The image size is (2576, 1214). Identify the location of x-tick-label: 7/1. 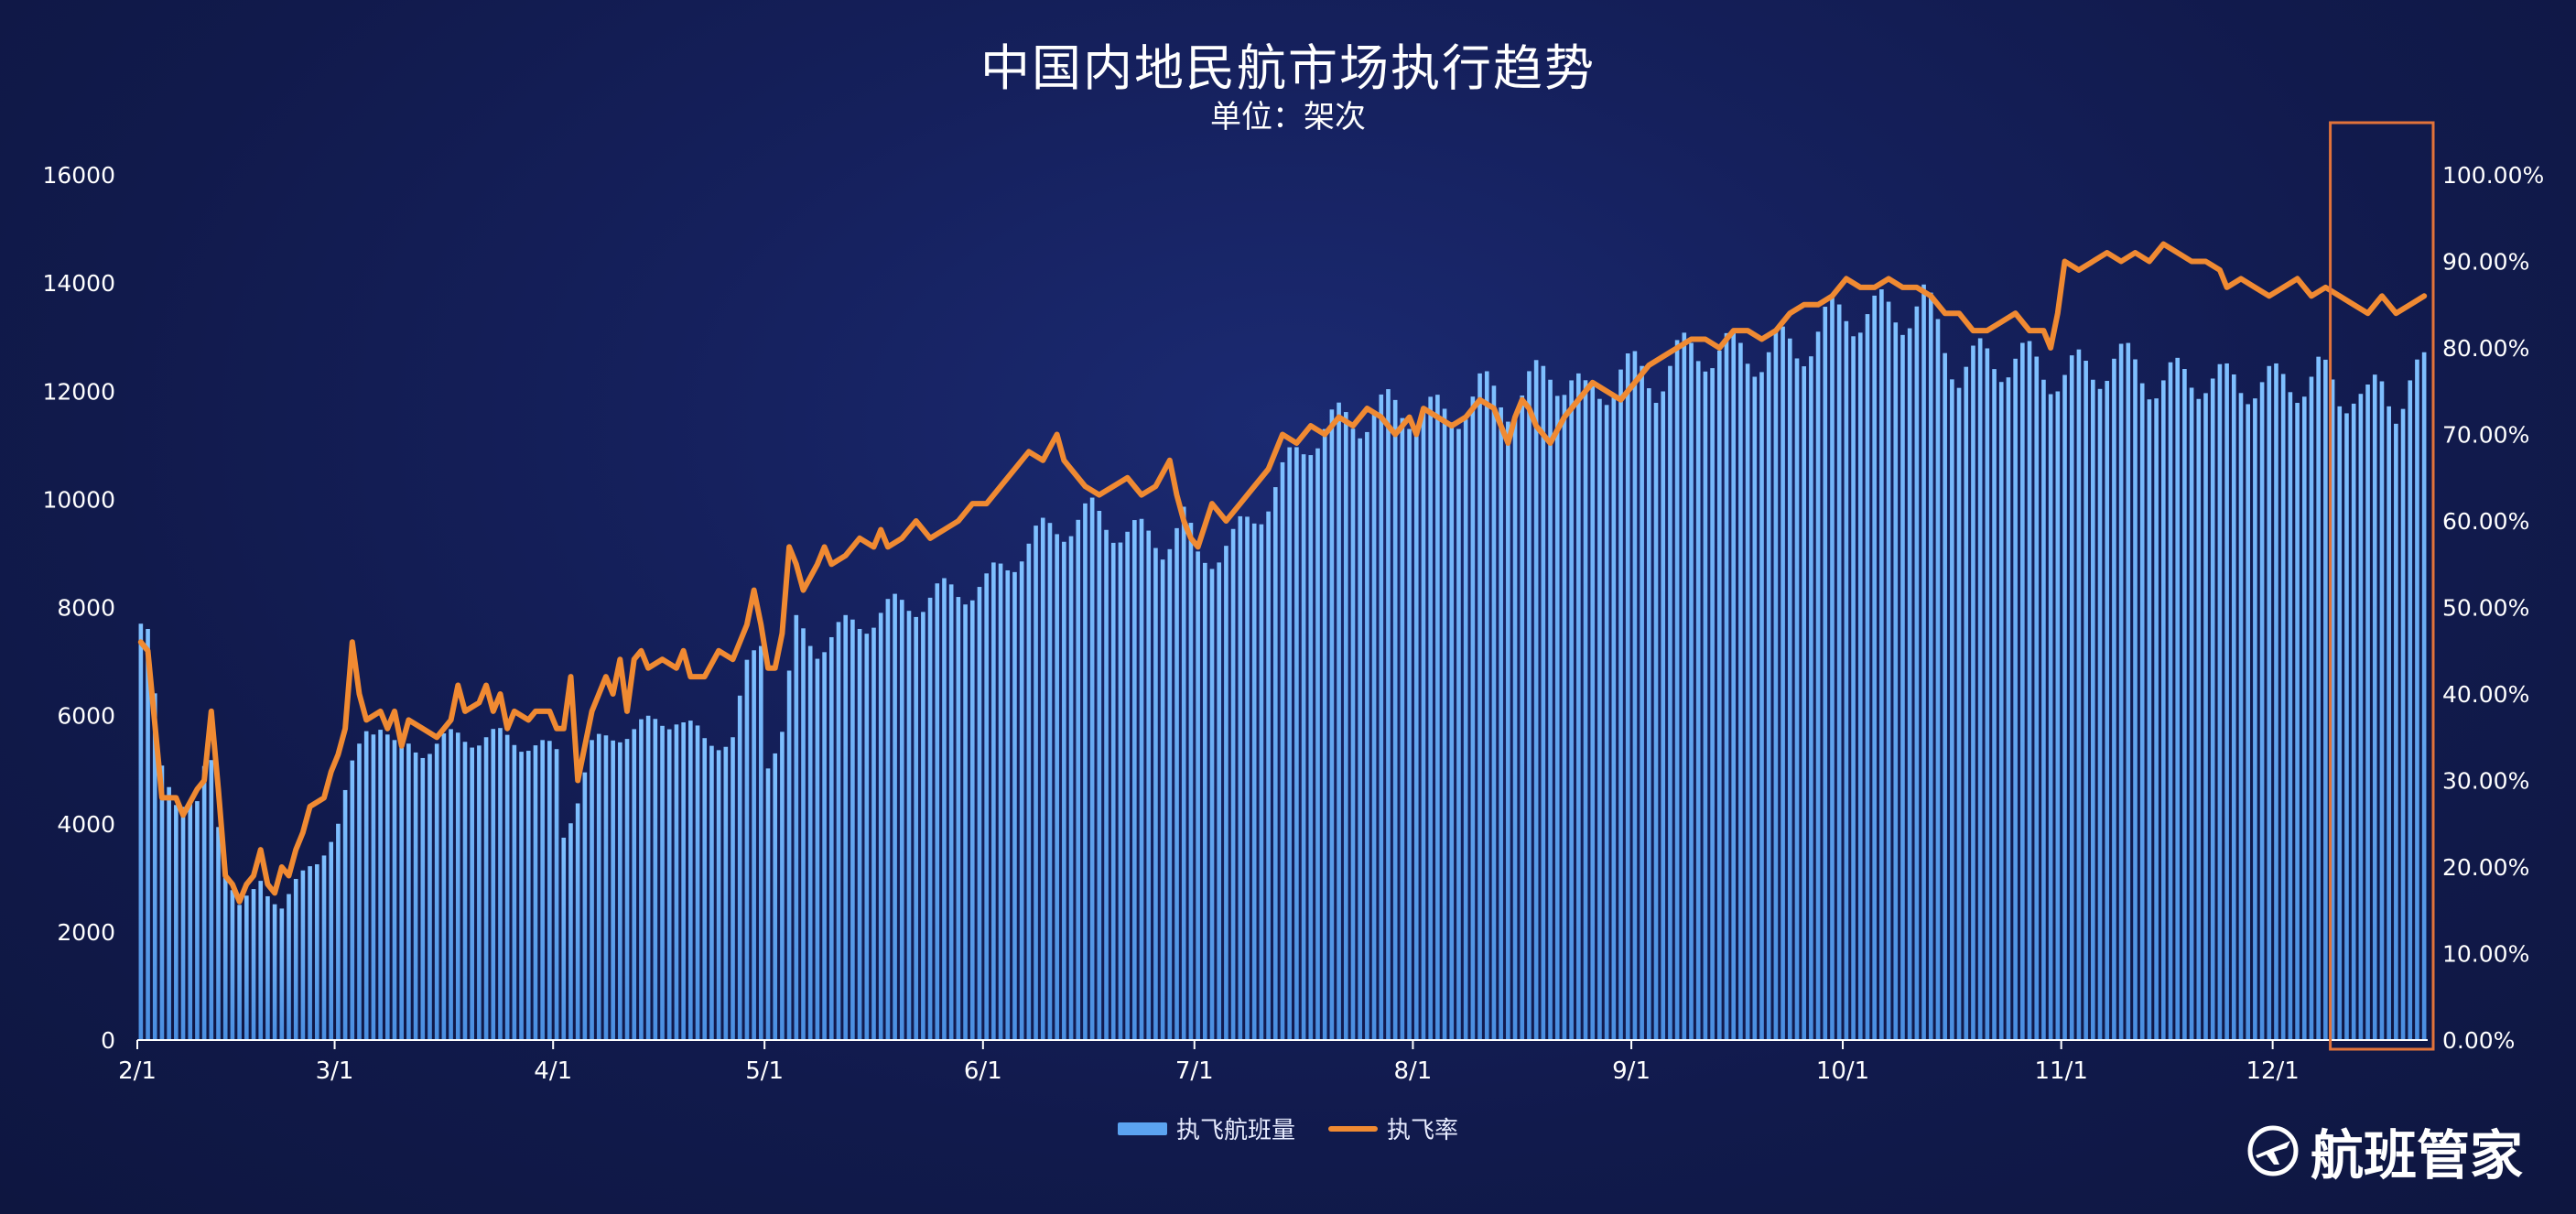
(1194, 1071).